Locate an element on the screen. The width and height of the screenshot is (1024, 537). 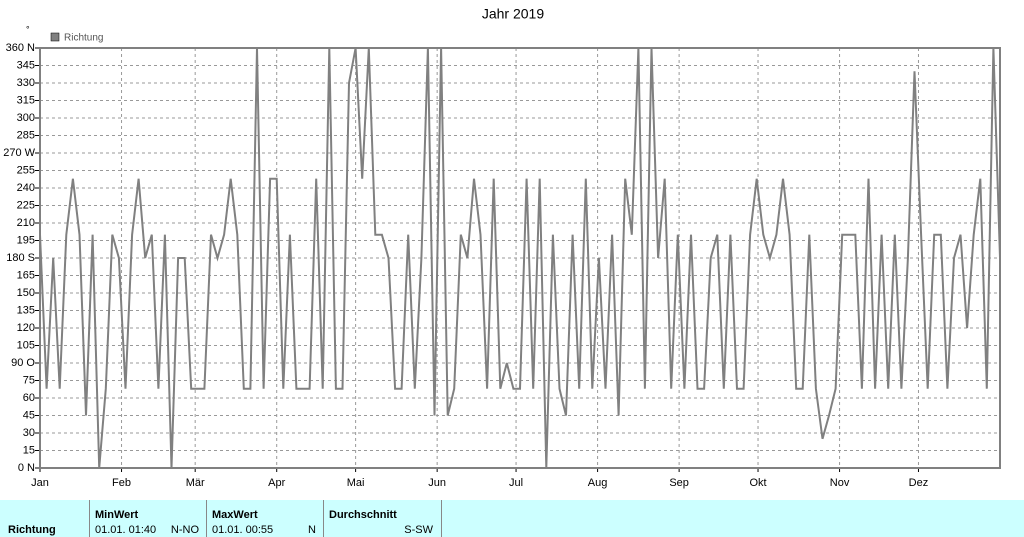
y-tick-label: 0 N is located at coordinates (26, 468).